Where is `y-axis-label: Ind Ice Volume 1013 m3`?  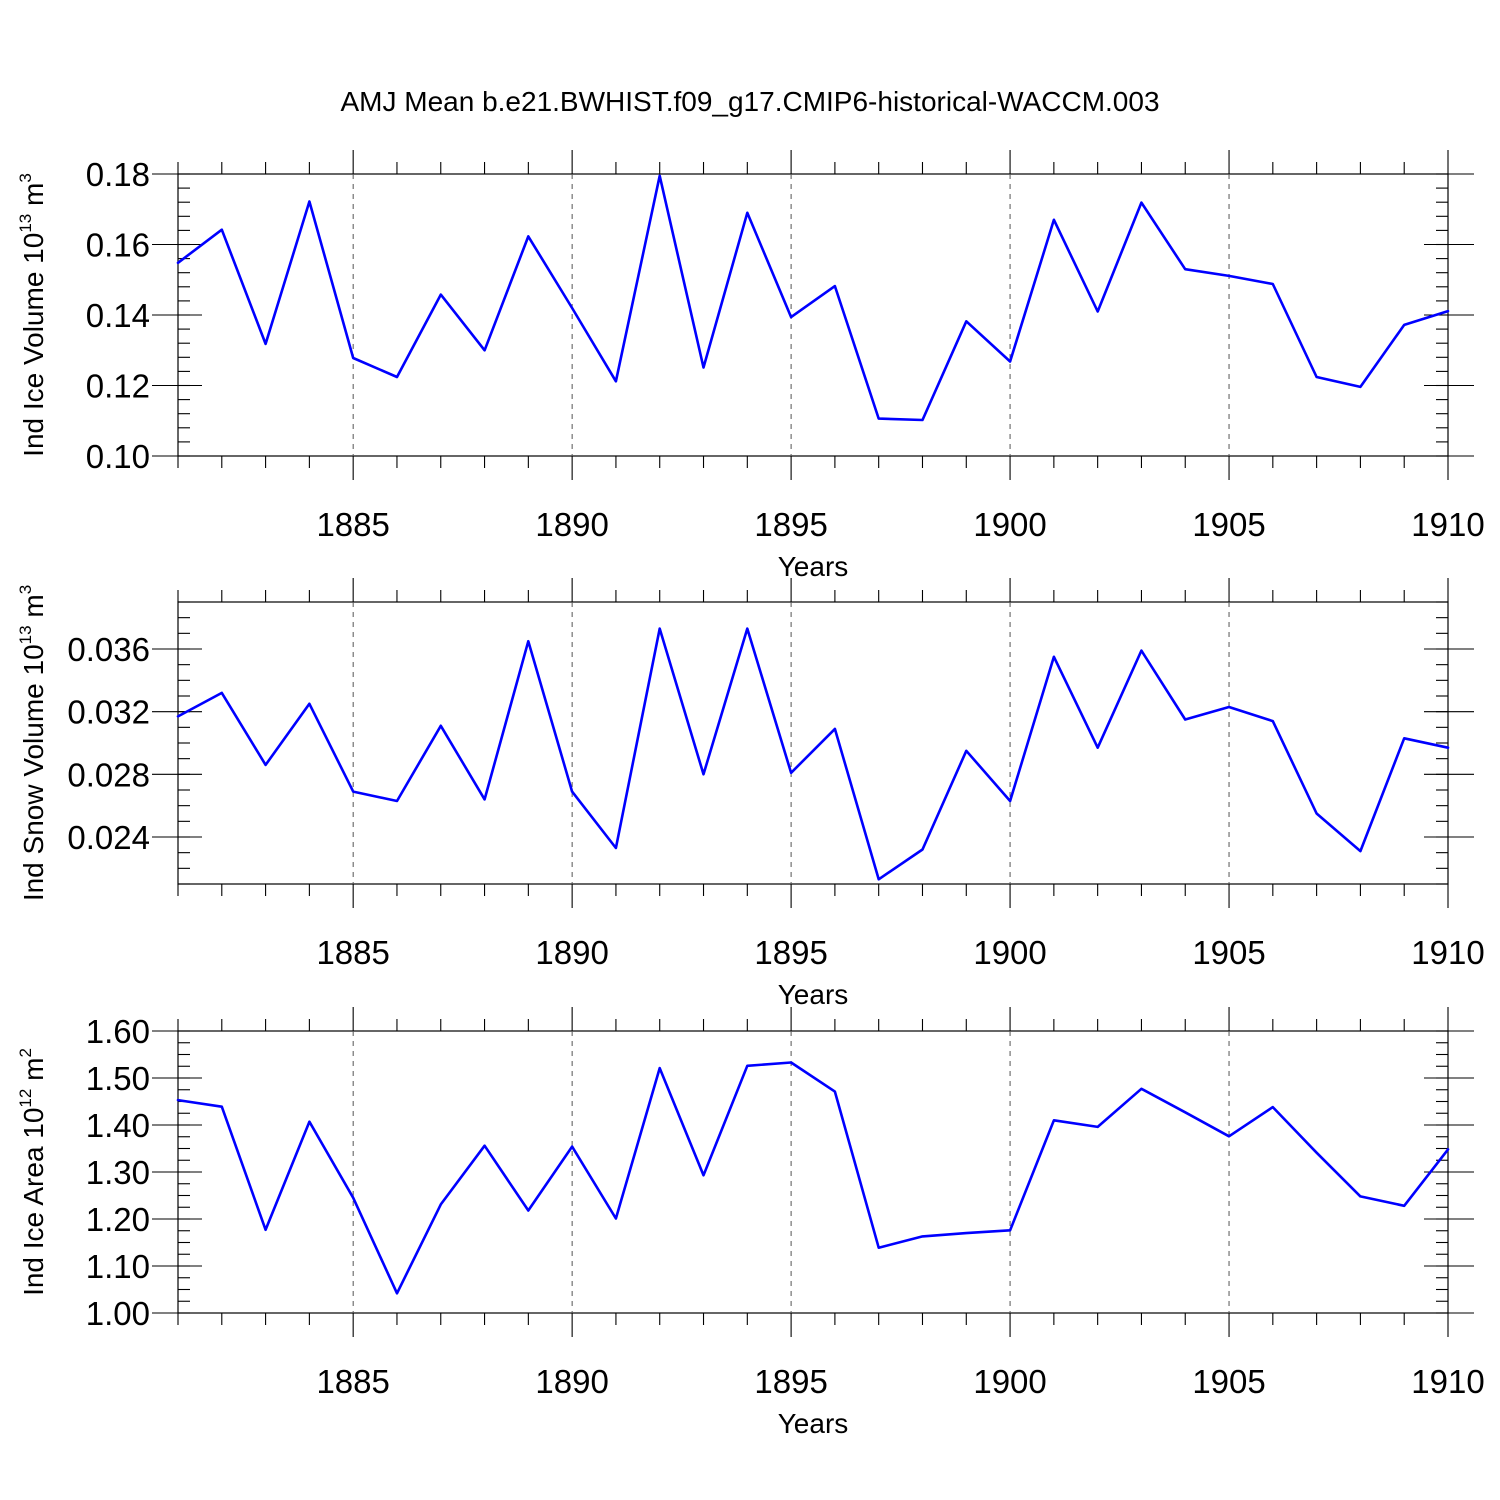
y-axis-label: Ind Ice Volume 1013 m3 is located at coordinates (32, 315).